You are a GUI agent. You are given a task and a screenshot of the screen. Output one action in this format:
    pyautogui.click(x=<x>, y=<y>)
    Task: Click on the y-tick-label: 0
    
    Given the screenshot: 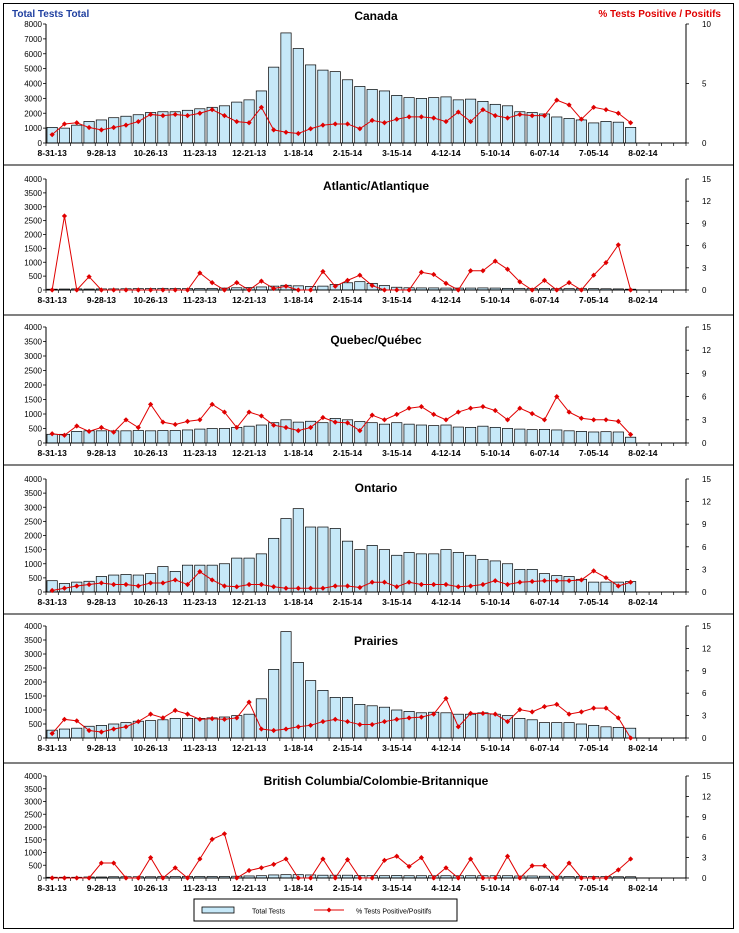 What is the action you would take?
    pyautogui.click(x=40, y=290)
    